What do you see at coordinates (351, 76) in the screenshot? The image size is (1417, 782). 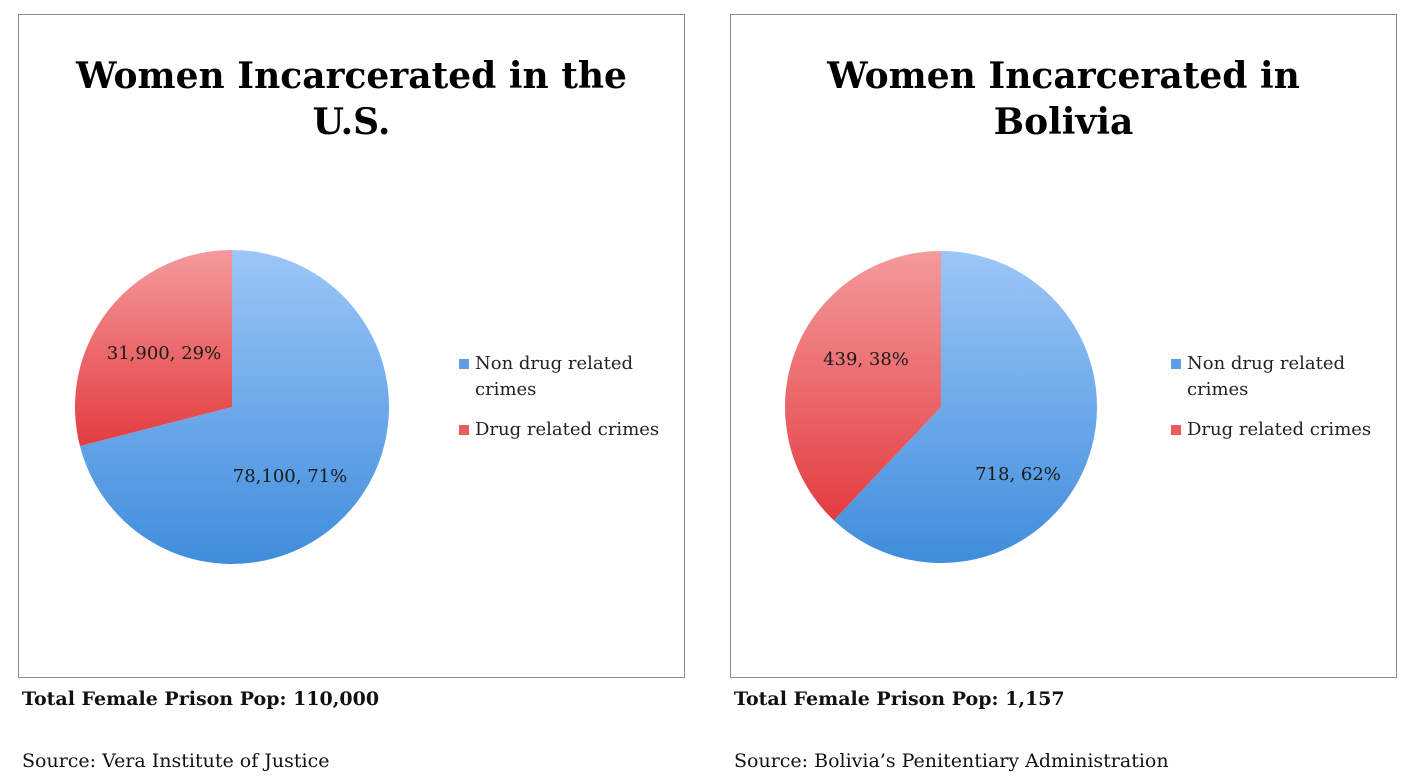 I see `chart-title-line-1: Women Incarcerated in the` at bounding box center [351, 76].